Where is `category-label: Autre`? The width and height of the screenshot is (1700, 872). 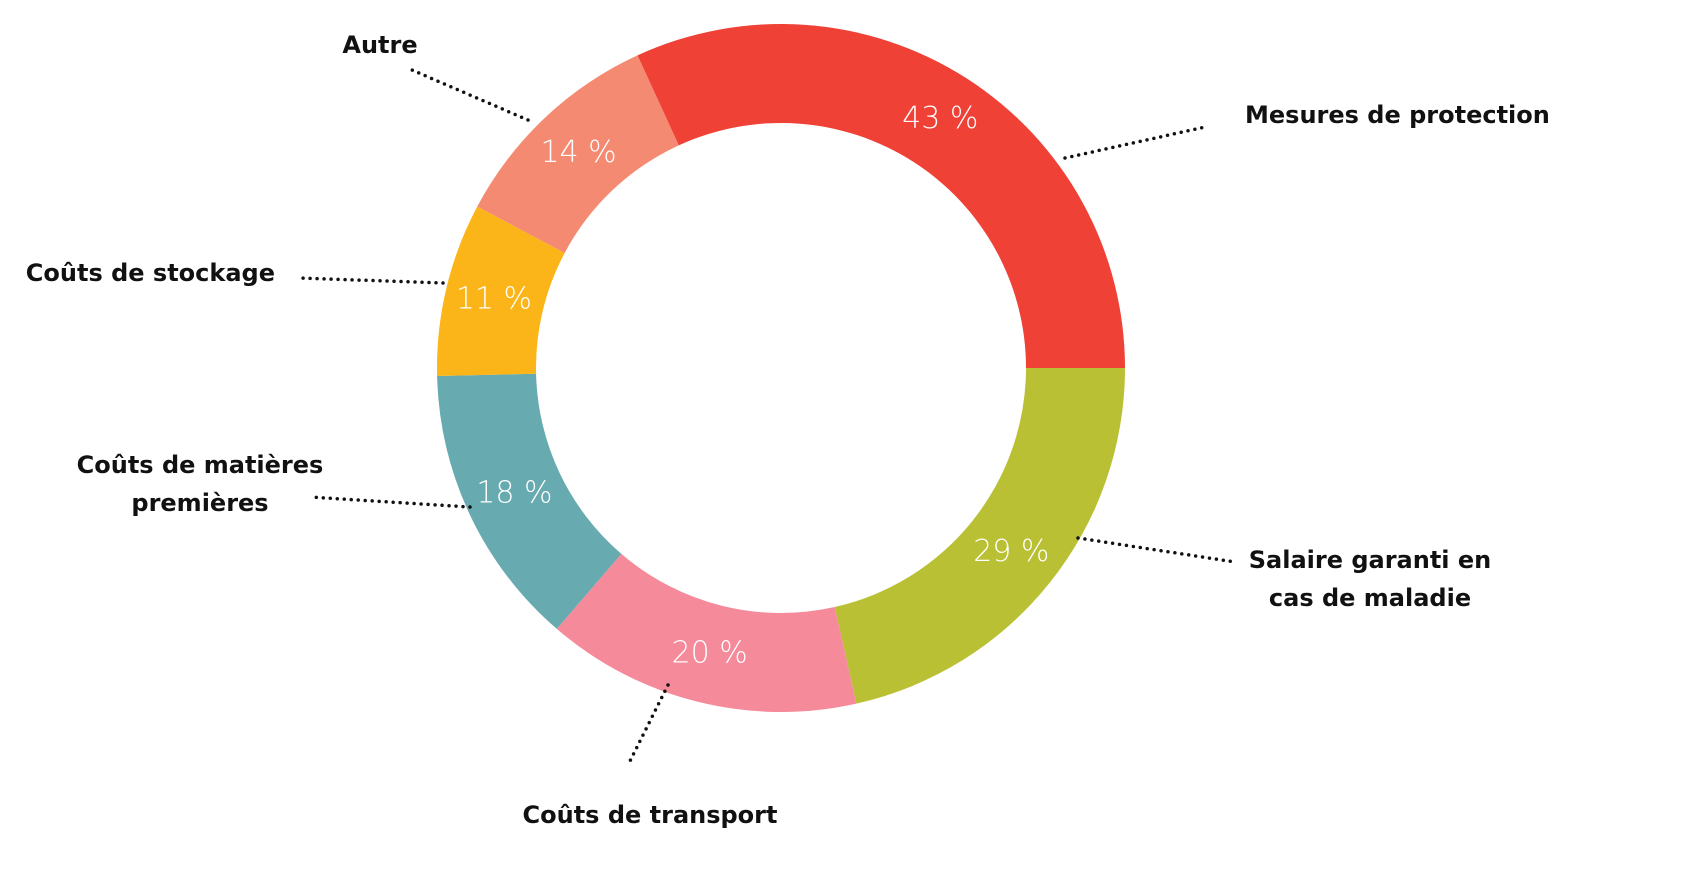
category-label: Autre is located at coordinates (380, 45).